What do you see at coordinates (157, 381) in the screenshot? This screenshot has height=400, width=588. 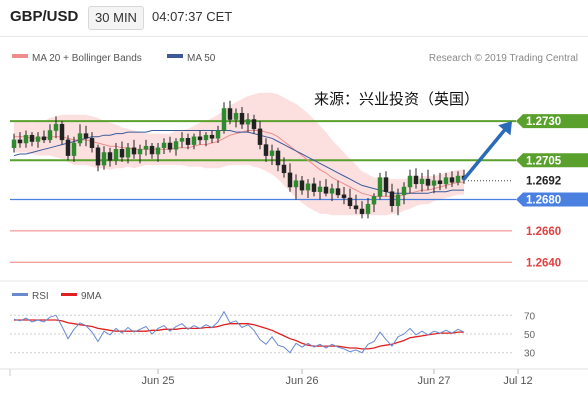 I see `x-tick-label: Jun 25` at bounding box center [157, 381].